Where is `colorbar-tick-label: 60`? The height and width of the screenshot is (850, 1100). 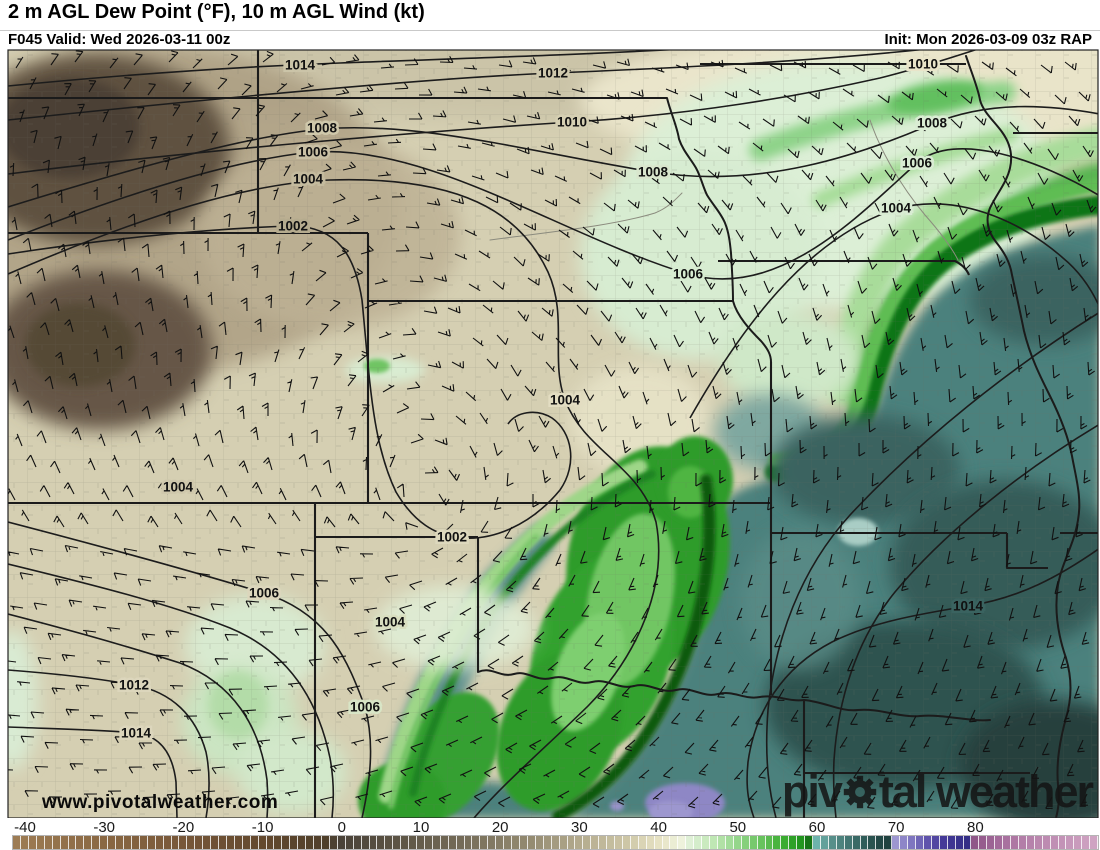 colorbar-tick-label: 60 is located at coordinates (817, 827).